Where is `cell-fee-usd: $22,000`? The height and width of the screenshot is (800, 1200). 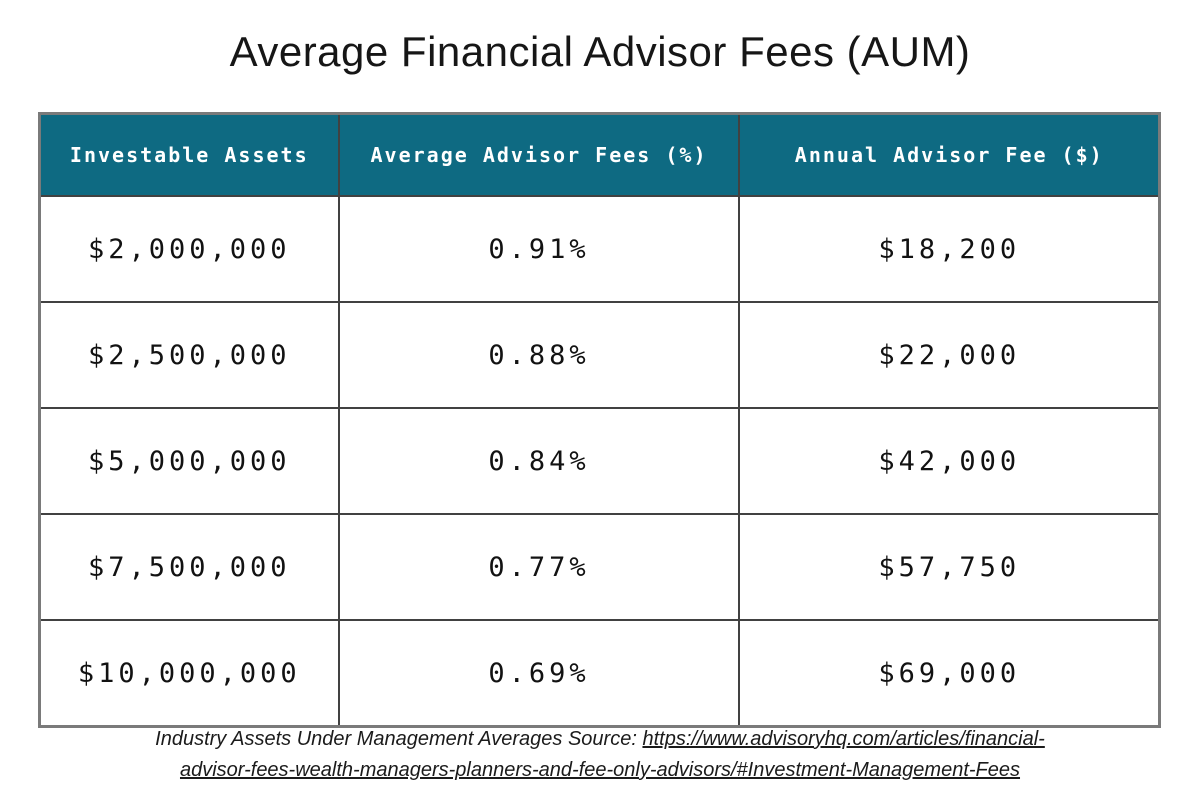 cell-fee-usd: $22,000 is located at coordinates (949, 355).